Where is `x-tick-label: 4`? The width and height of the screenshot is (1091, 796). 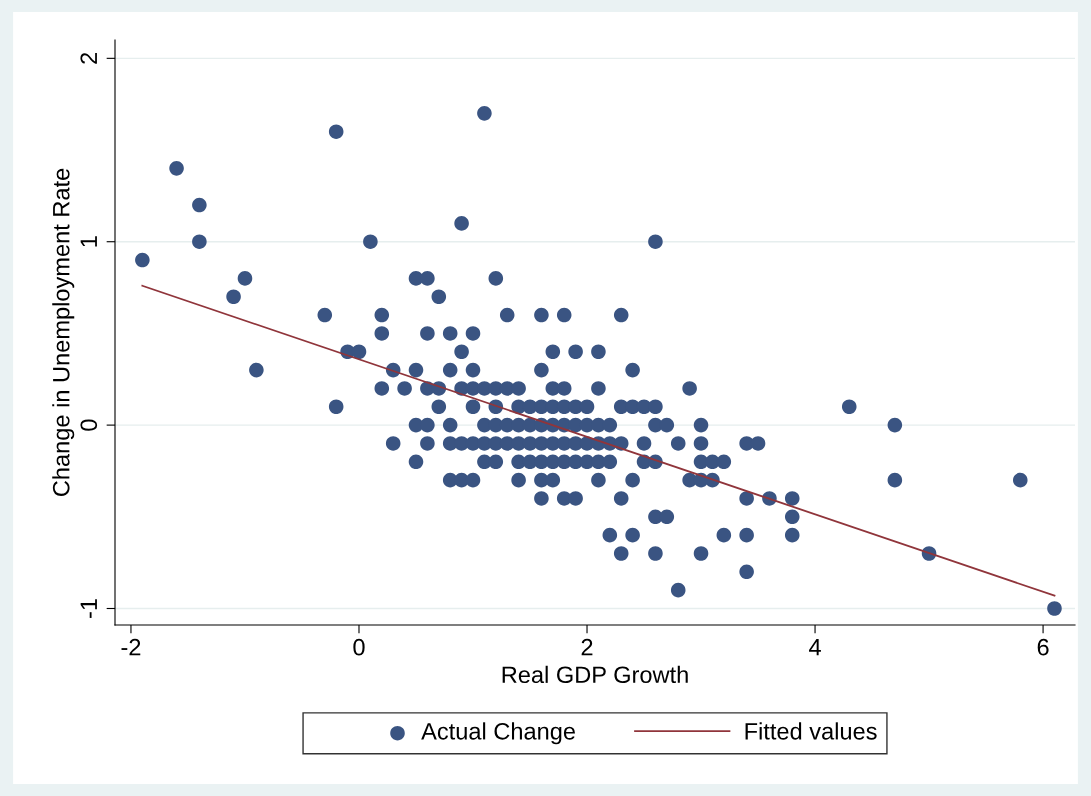 x-tick-label: 4 is located at coordinates (815, 647).